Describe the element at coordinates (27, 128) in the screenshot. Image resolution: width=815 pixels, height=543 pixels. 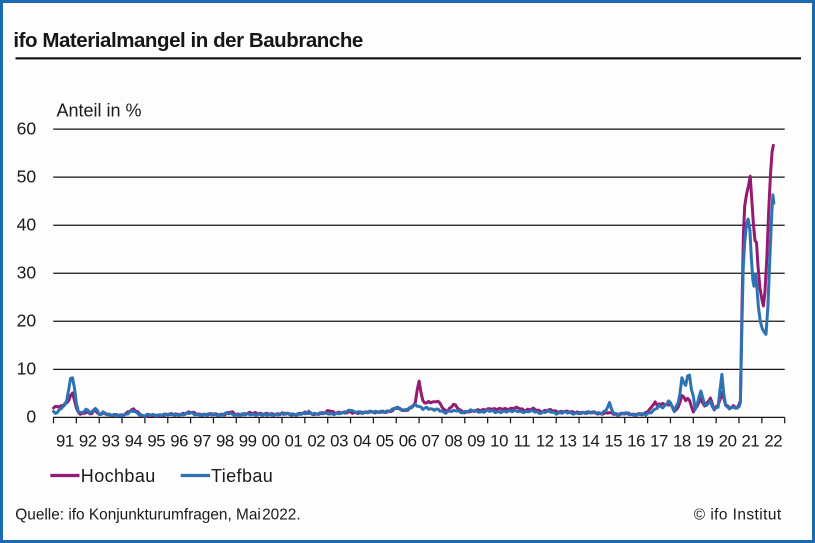
I see `svg-text: 60` at that location.